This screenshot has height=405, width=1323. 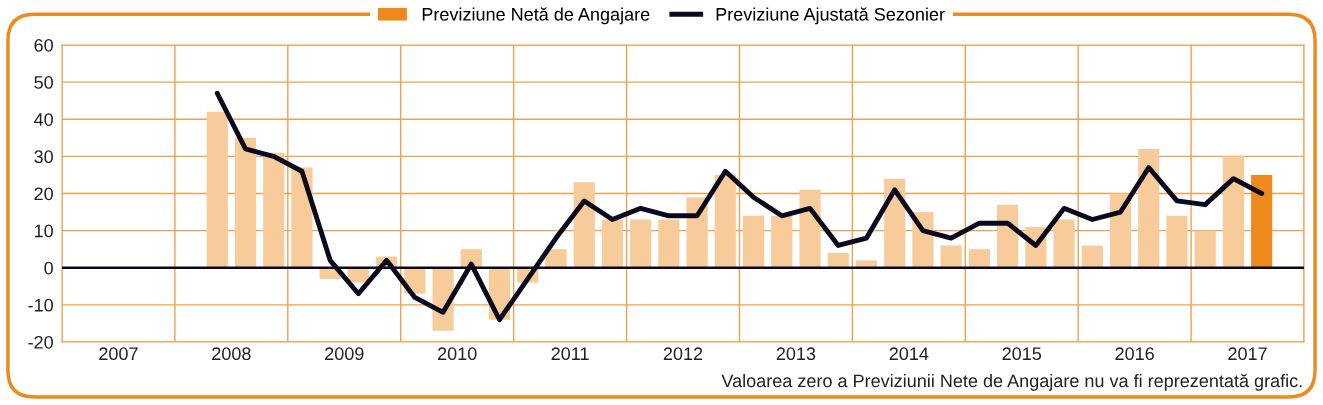 What do you see at coordinates (48, 268) in the screenshot?
I see `y-tick-label: 0` at bounding box center [48, 268].